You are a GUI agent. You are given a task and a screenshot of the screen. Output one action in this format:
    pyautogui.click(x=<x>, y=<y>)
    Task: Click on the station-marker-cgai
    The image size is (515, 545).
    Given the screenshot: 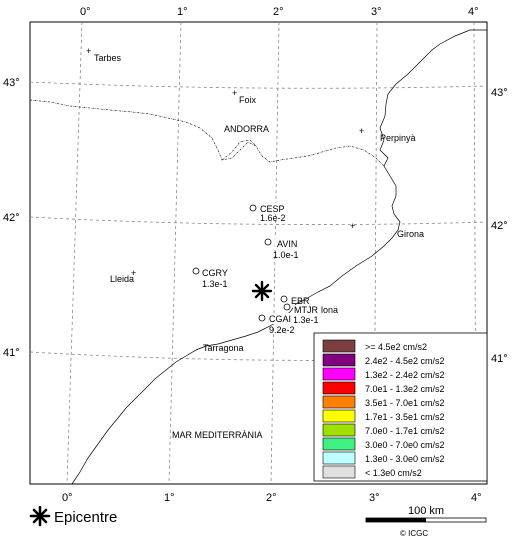 What is the action you would take?
    pyautogui.click(x=262, y=318)
    